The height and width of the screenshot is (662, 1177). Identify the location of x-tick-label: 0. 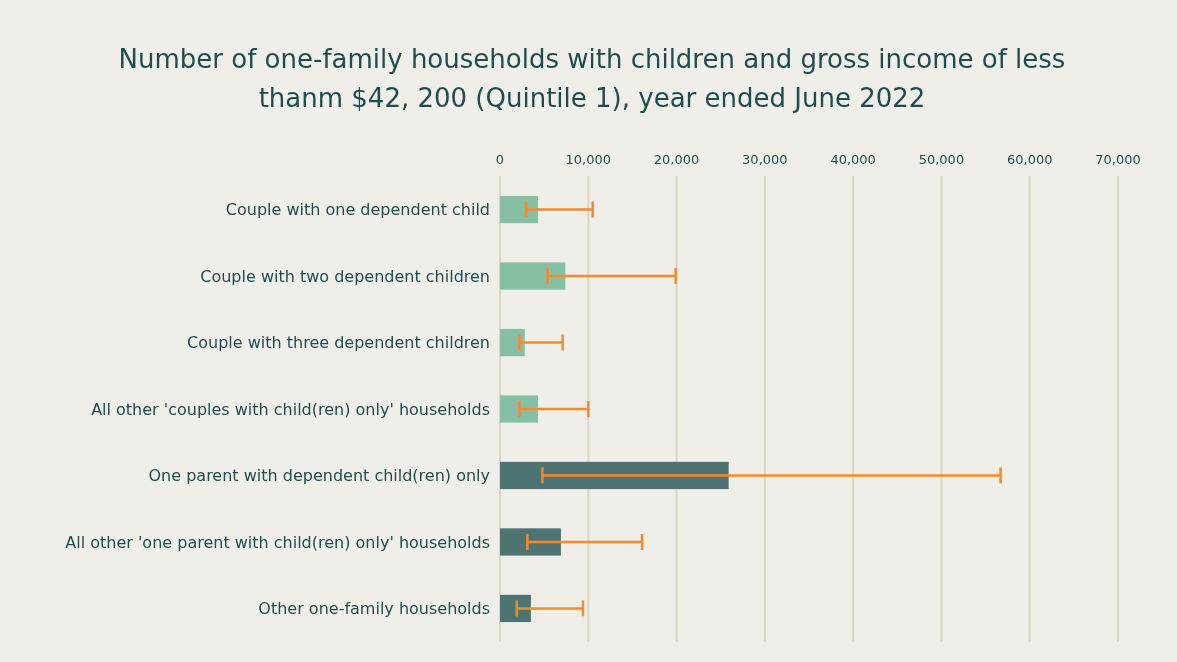
(500, 159).